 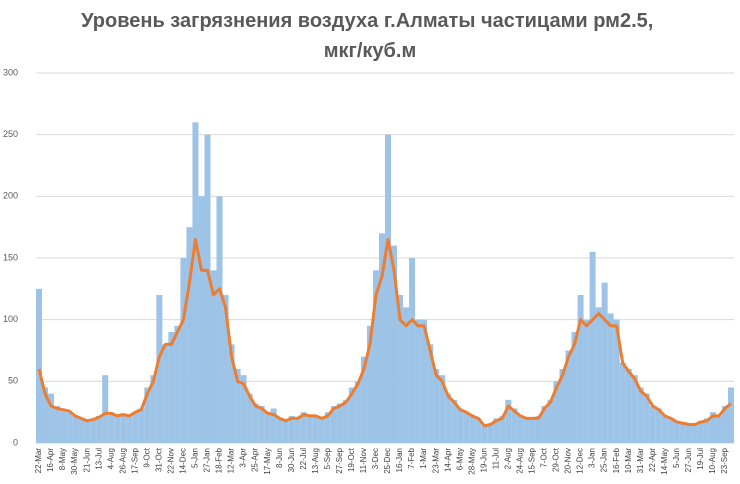 I want to click on x-tick-label: 5-Jun, so click(x=676, y=458).